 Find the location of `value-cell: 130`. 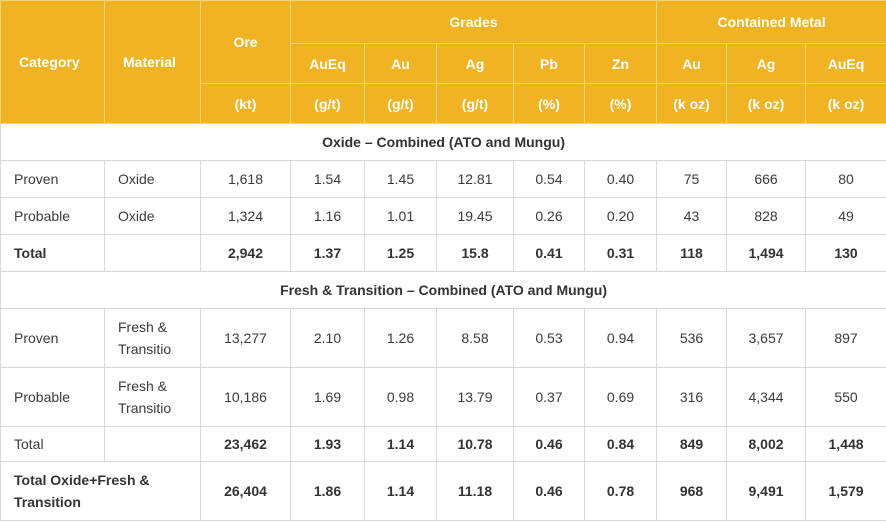

value-cell: 130 is located at coordinates (845, 253).